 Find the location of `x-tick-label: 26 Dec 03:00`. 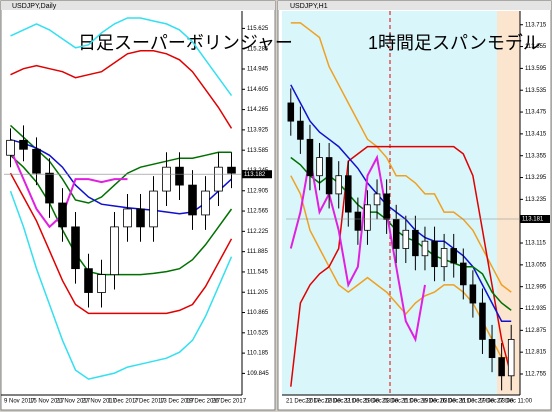

x-tick-label: 26 Dec 03:00 is located at coordinates (438, 402).